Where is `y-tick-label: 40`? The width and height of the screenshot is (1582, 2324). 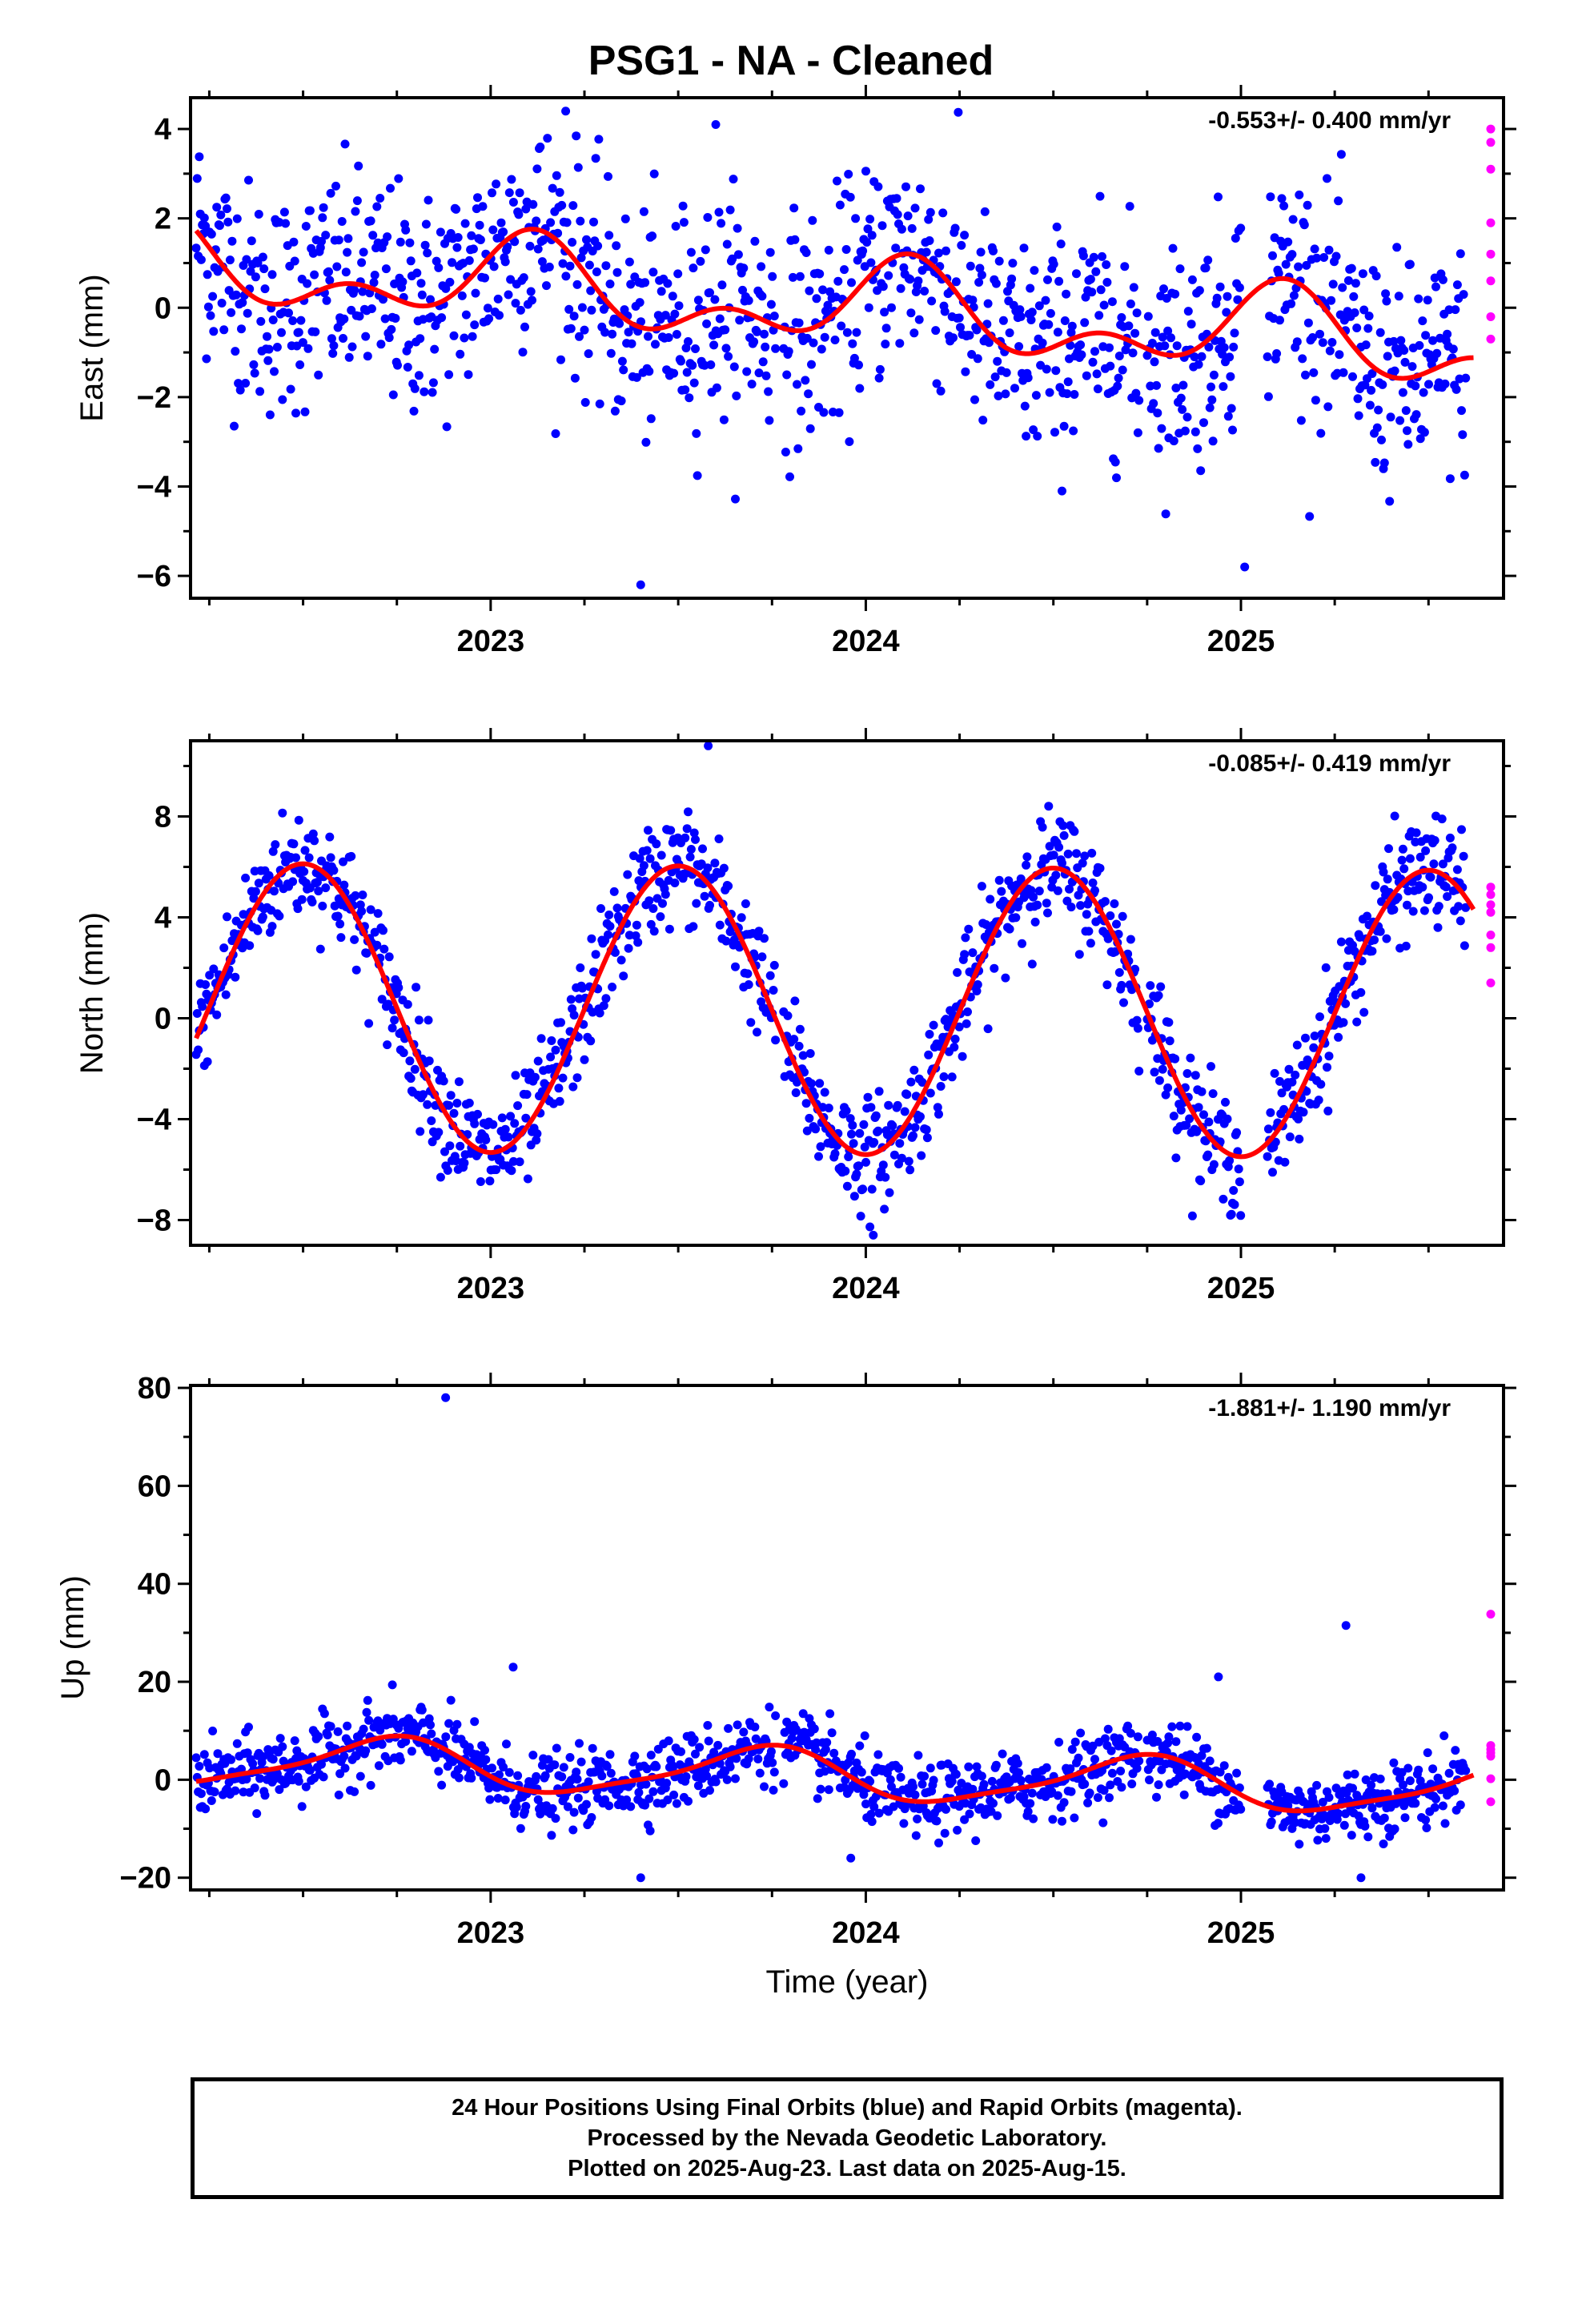 y-tick-label: 40 is located at coordinates (154, 1585).